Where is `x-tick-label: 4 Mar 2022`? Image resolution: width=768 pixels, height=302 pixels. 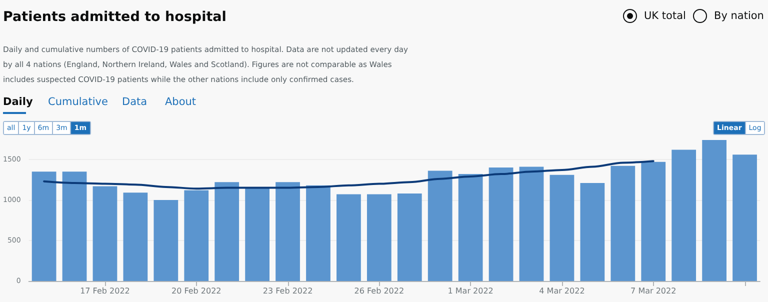
x-tick-label: 4 Mar 2022 is located at coordinates (562, 291).